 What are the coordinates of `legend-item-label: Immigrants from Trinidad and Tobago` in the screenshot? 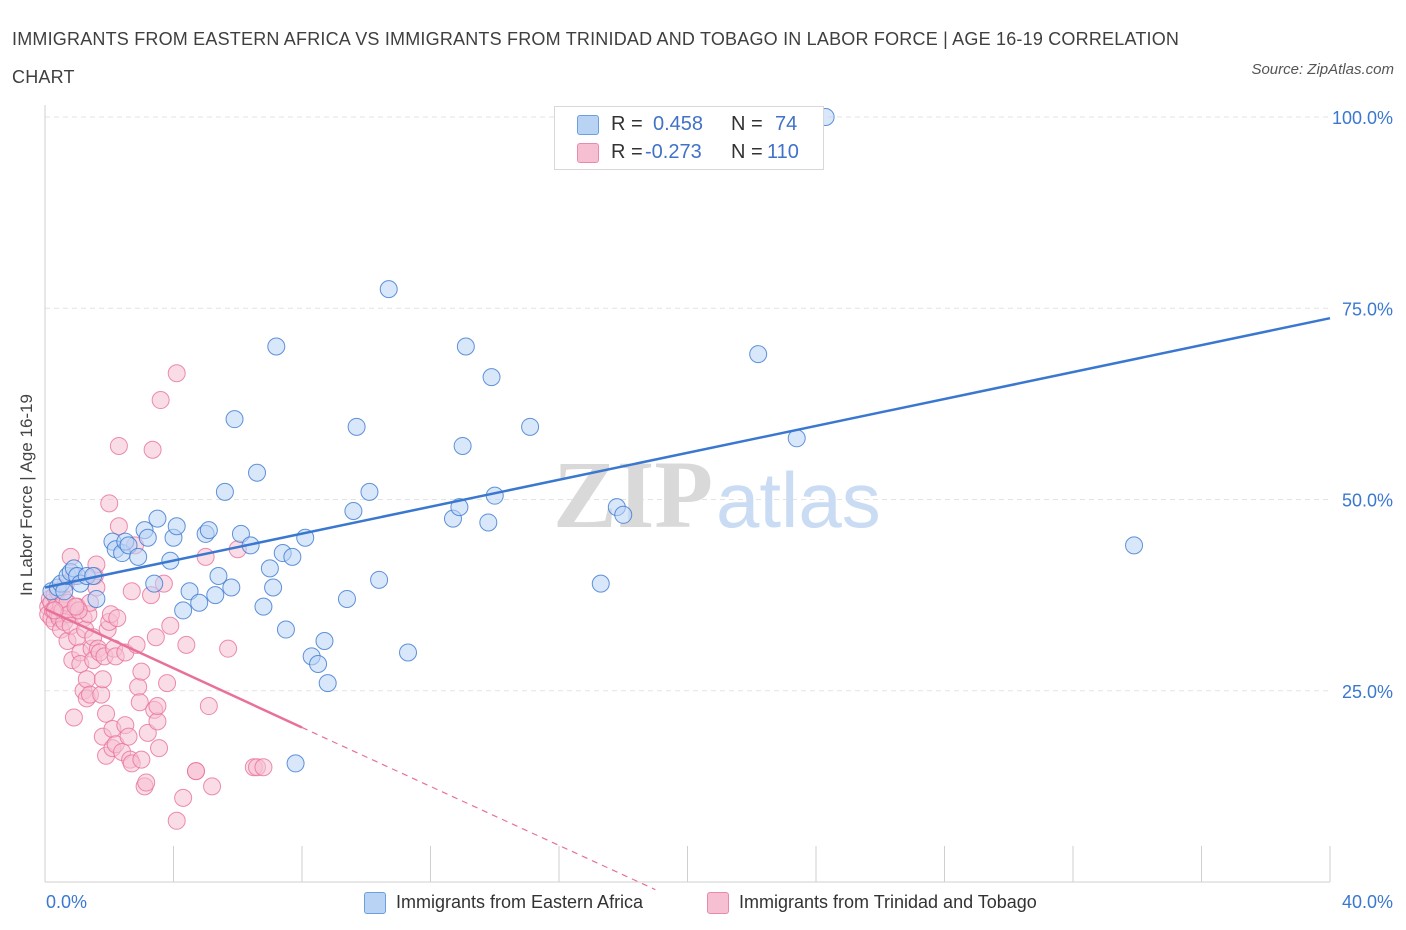 It's located at (888, 902).